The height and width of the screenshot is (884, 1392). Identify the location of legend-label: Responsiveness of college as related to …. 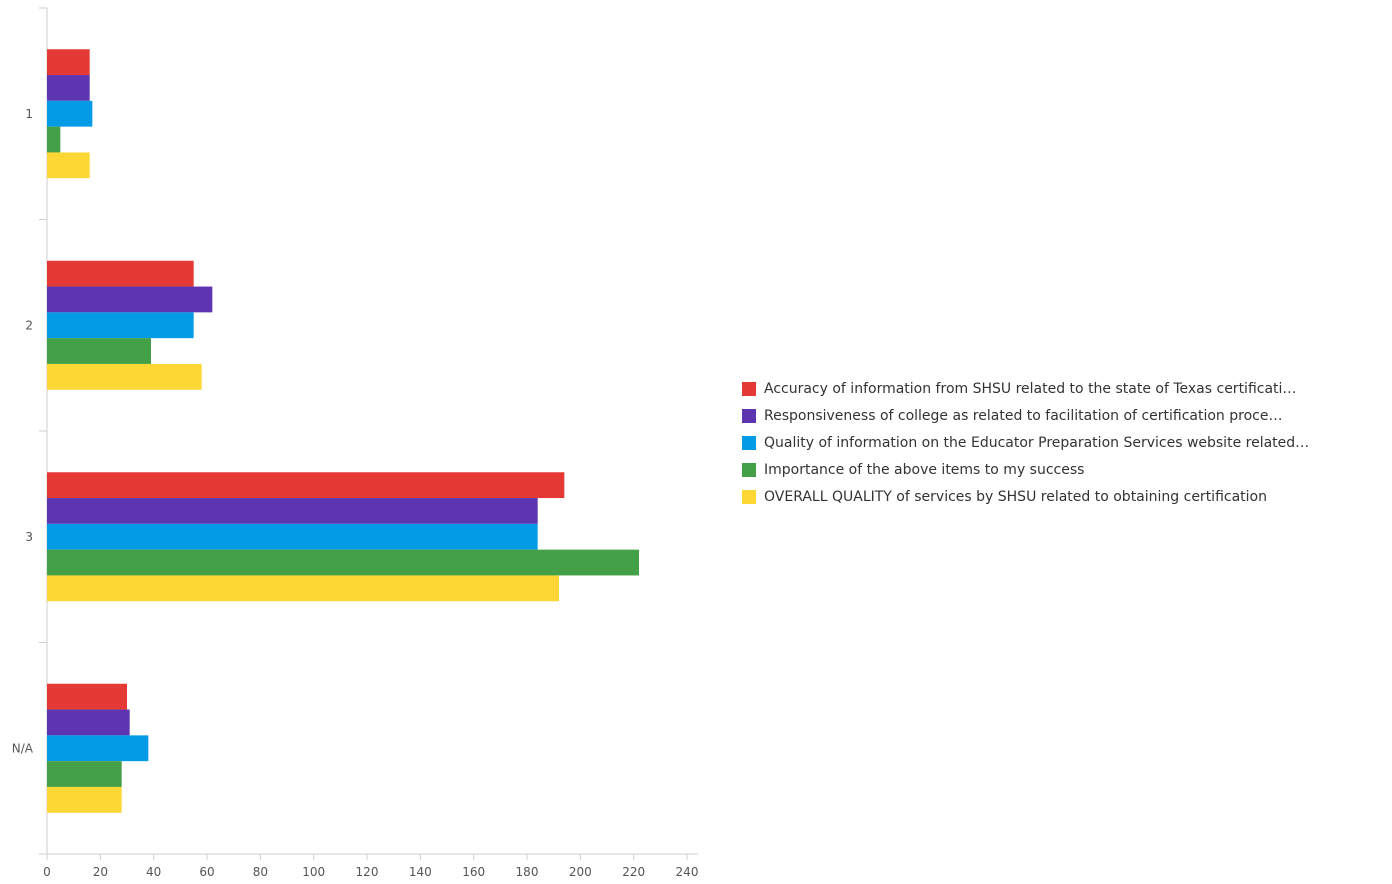
(1023, 415).